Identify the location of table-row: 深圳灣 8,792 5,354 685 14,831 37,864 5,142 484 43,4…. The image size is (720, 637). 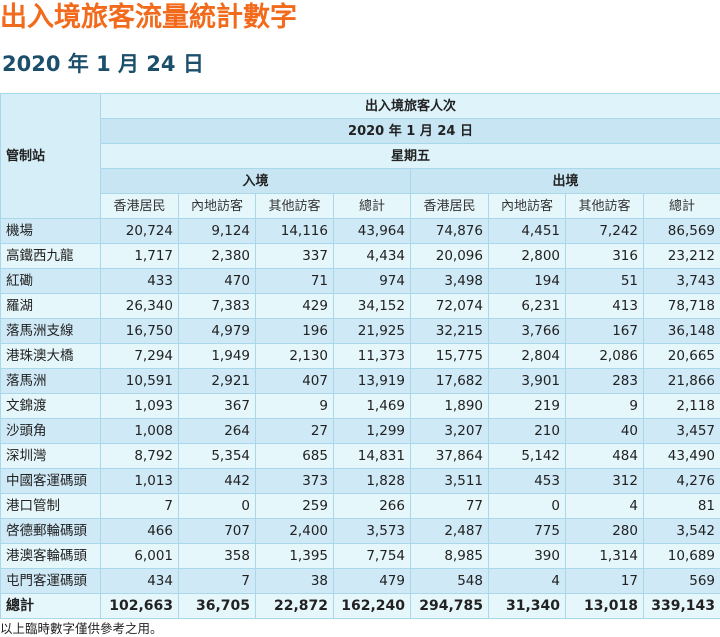
(360, 456).